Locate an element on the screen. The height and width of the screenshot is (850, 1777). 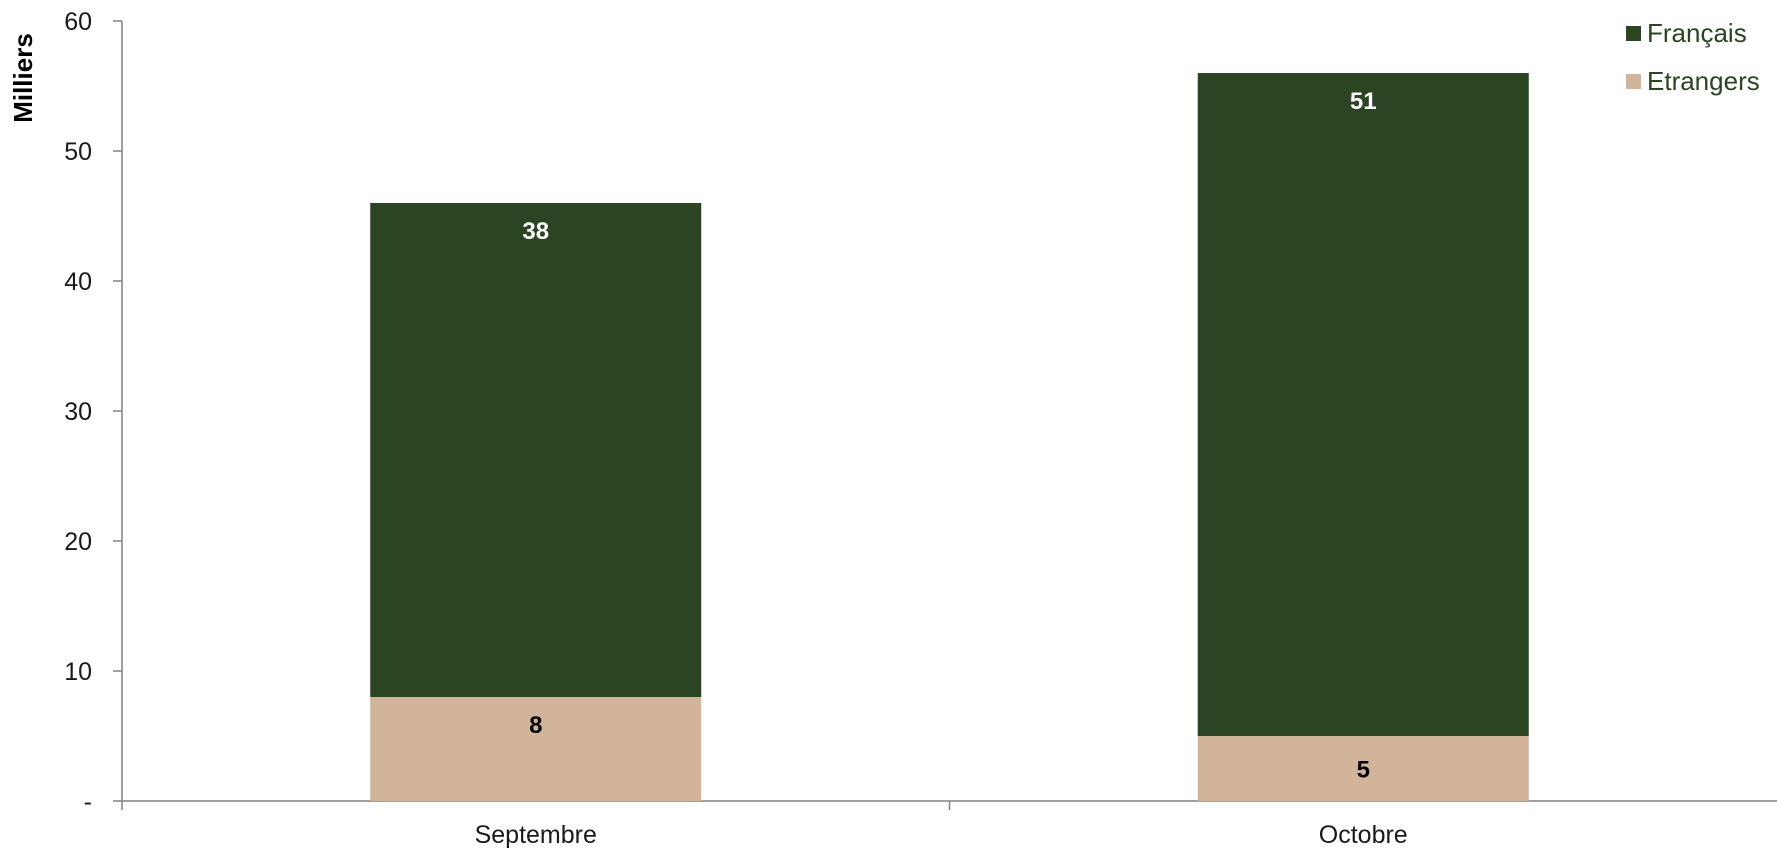
y-tick-label: 20 is located at coordinates (78, 542).